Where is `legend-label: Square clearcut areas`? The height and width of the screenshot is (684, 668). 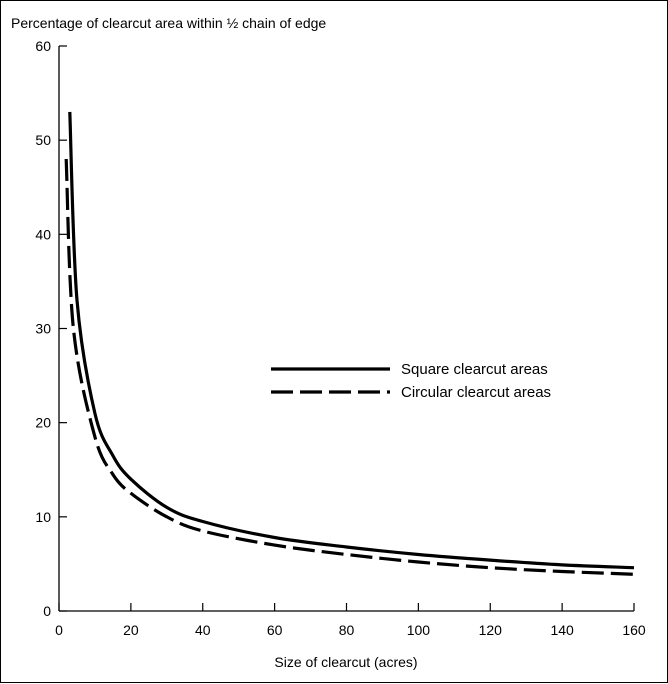
legend-label: Square clearcut areas is located at coordinates (474, 369).